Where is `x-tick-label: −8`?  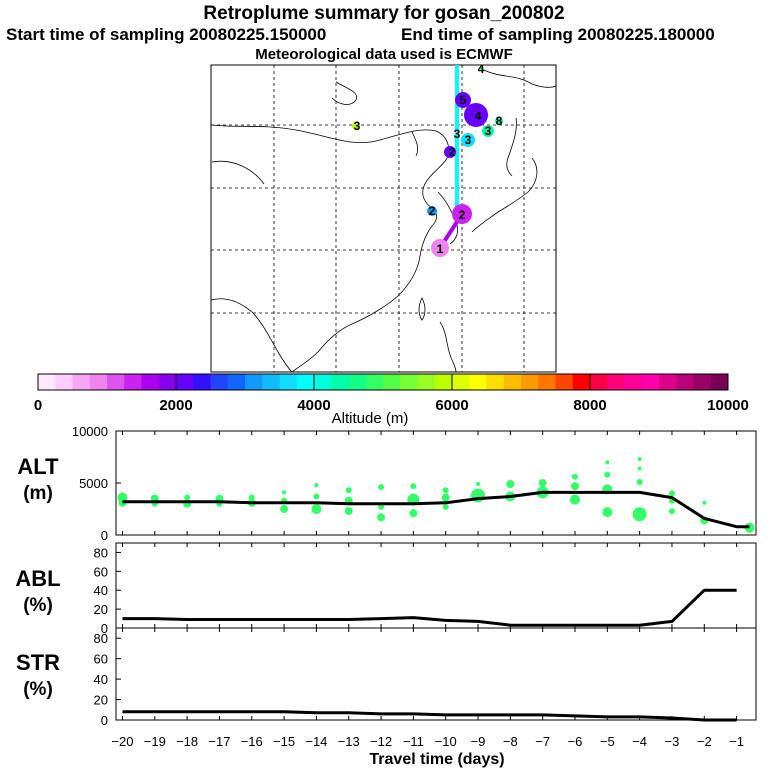
x-tick-label: −8 is located at coordinates (510, 741).